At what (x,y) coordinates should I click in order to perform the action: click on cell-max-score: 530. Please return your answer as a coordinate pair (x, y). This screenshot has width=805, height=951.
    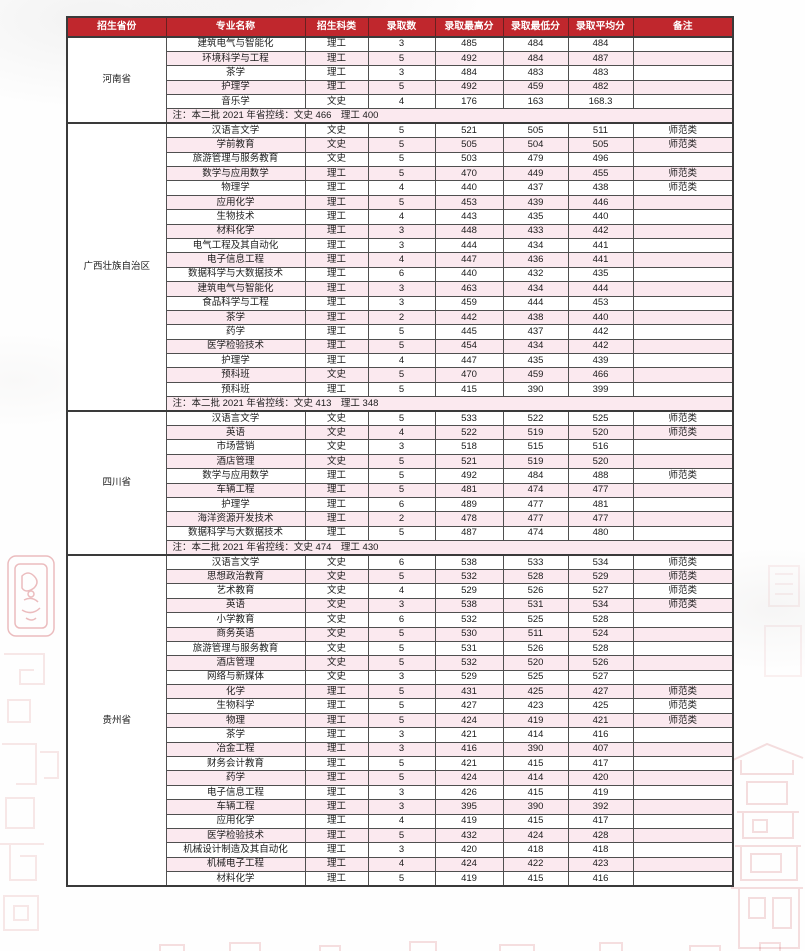
    Looking at the image, I should click on (469, 634).